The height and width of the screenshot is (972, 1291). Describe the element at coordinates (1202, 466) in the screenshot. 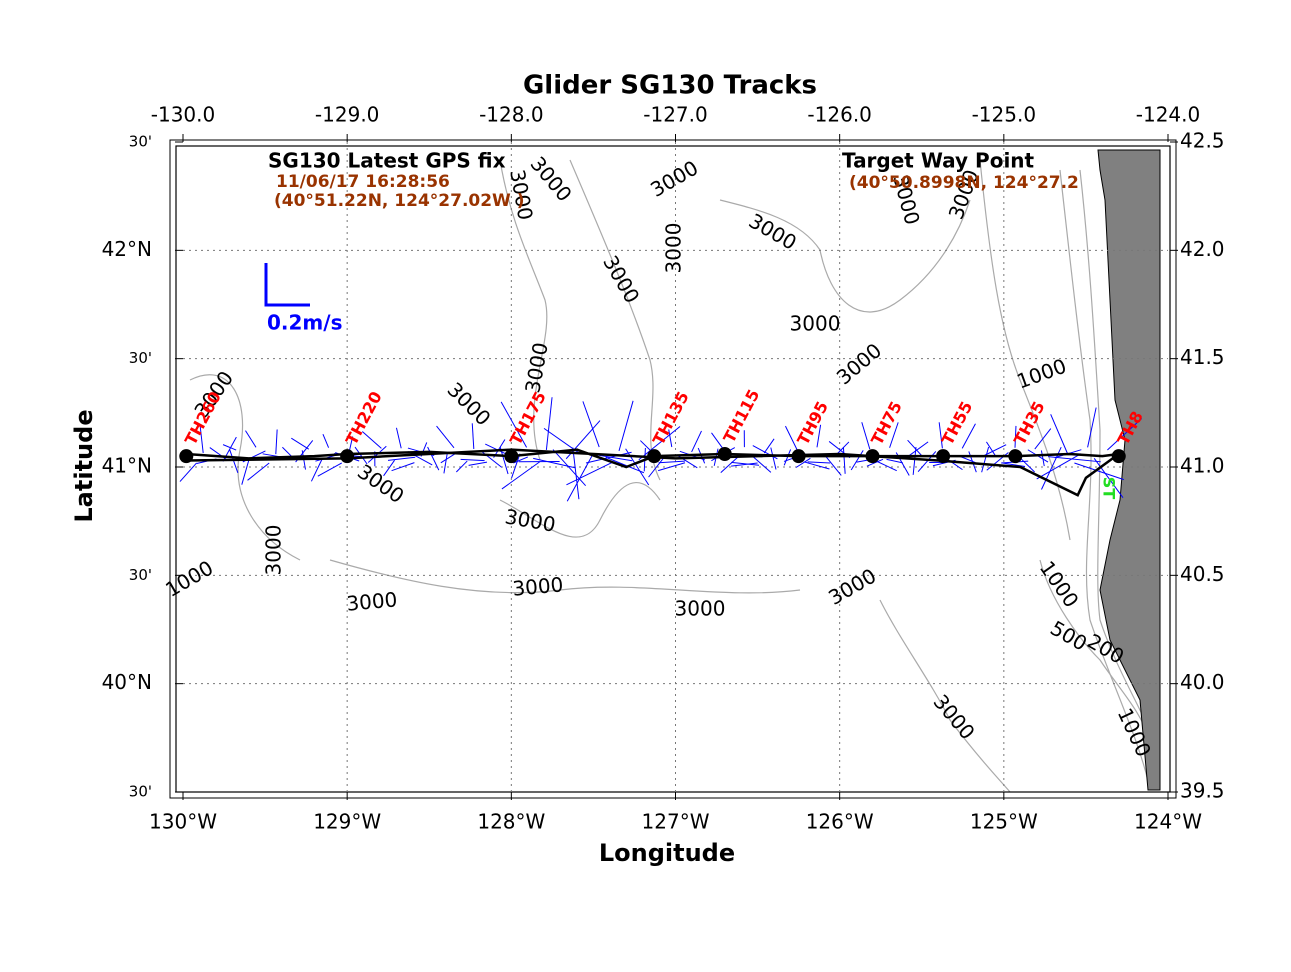

I see `y2-tick-label: 41.0` at that location.